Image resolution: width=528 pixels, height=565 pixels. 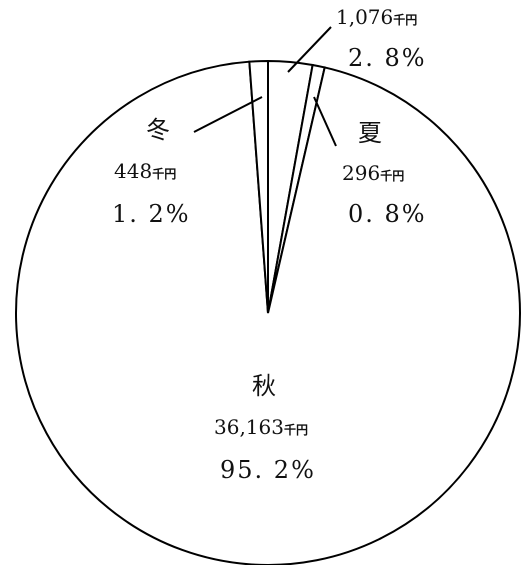 I want to click on slice-label-autumn: 秋, so click(x=264, y=386).